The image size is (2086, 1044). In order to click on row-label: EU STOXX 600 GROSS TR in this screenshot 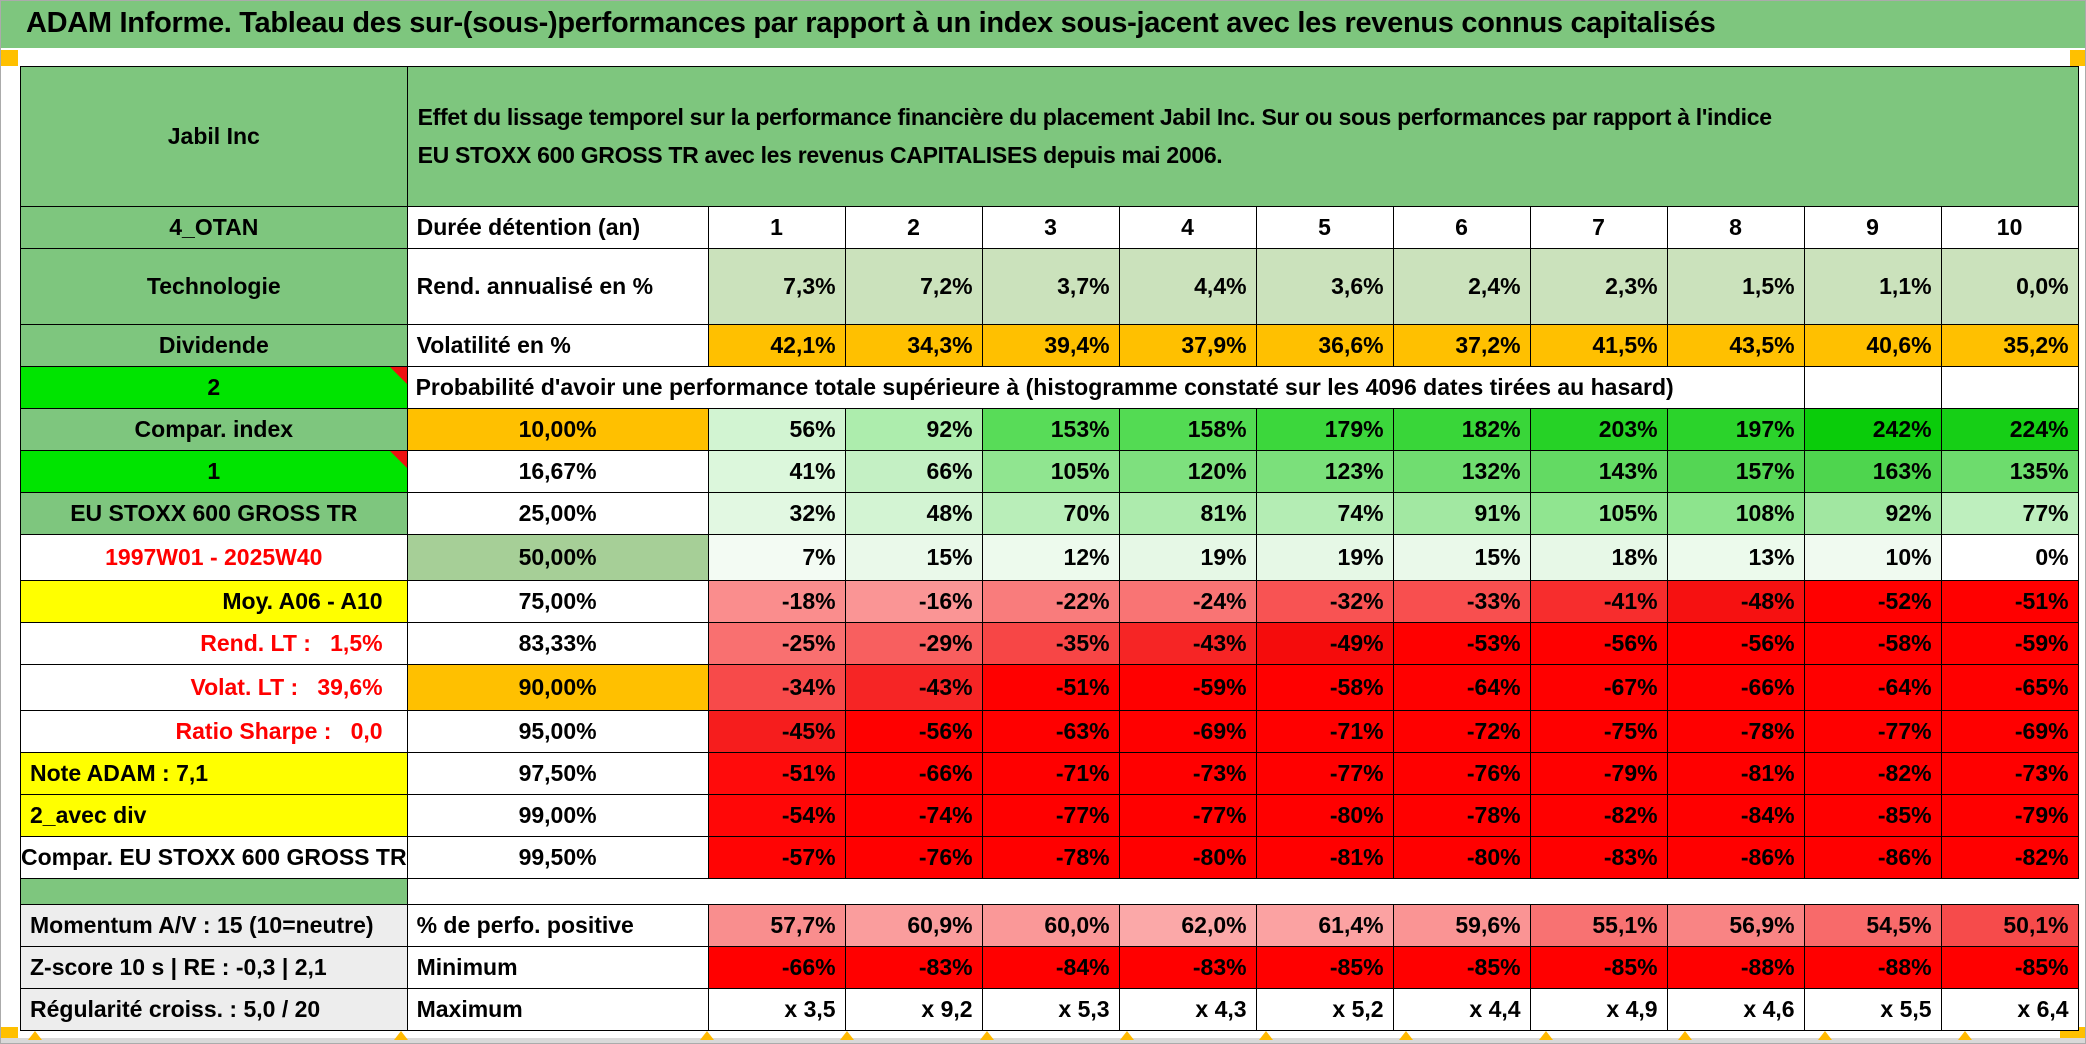, I will do `click(214, 513)`.